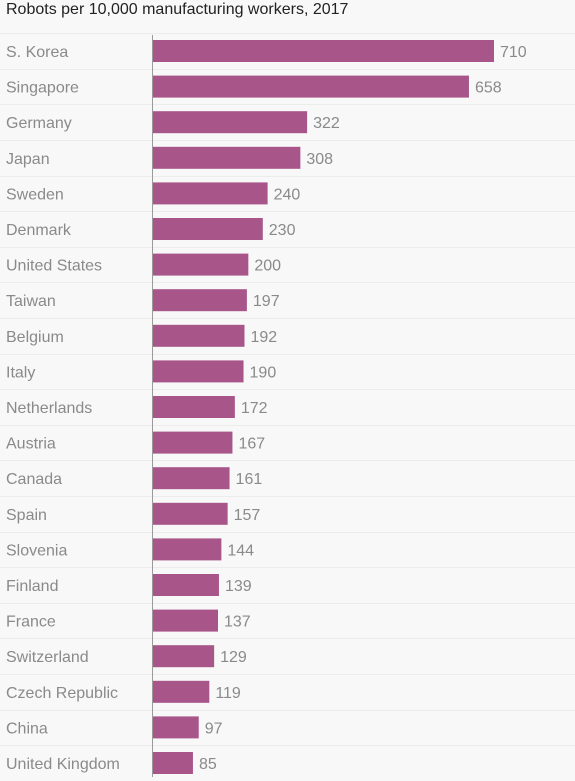 This screenshot has width=575, height=781. What do you see at coordinates (214, 728) in the screenshot?
I see `value-label: 97` at bounding box center [214, 728].